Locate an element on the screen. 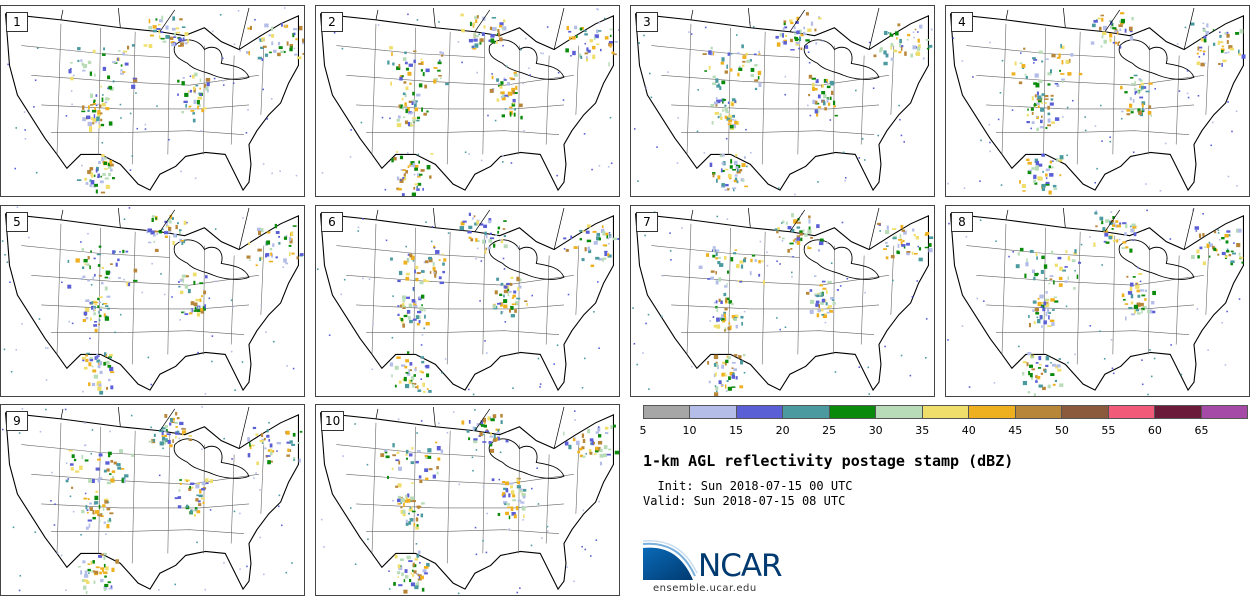 This screenshot has width=1260, height=597. map-panel-10: 10 is located at coordinates (467, 500).